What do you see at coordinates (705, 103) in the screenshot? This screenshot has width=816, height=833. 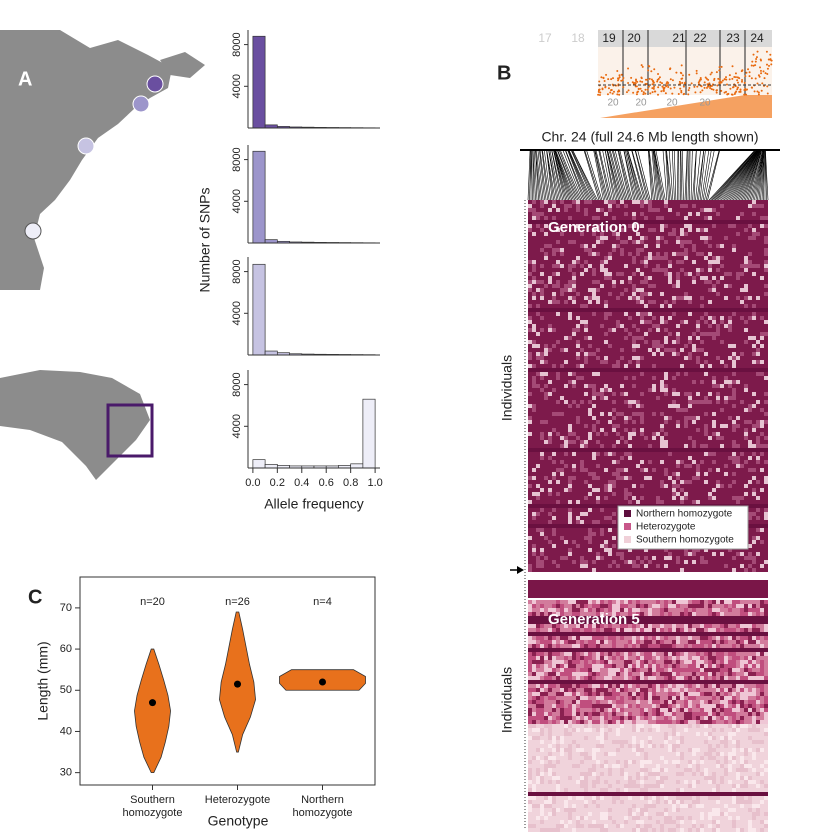 I see `position-label: 20` at bounding box center [705, 103].